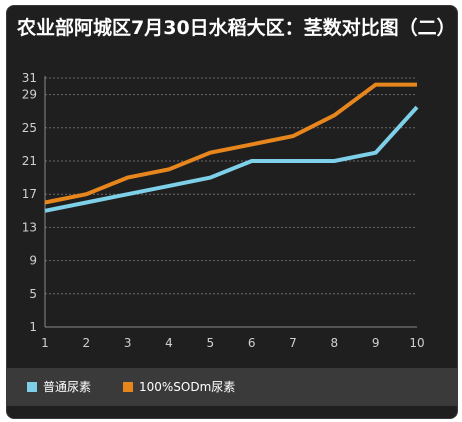 The height and width of the screenshot is (422, 462). I want to click on legend-item-1: 100%SODm尿素, so click(179, 387).